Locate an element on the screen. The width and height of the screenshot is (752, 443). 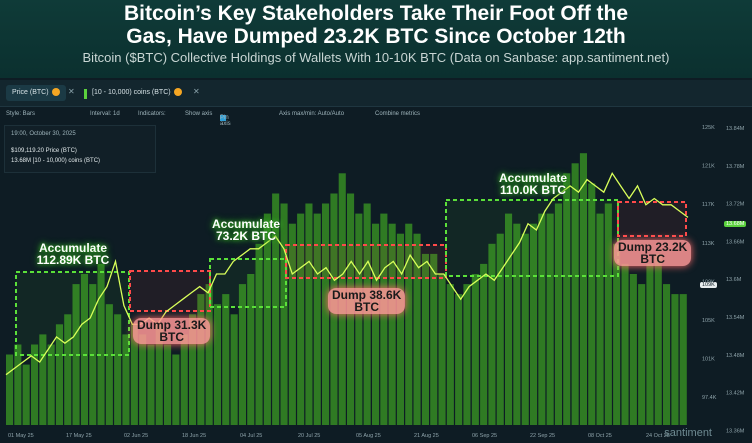
tab-price-label: Price (BTC) is located at coordinates (30, 92).